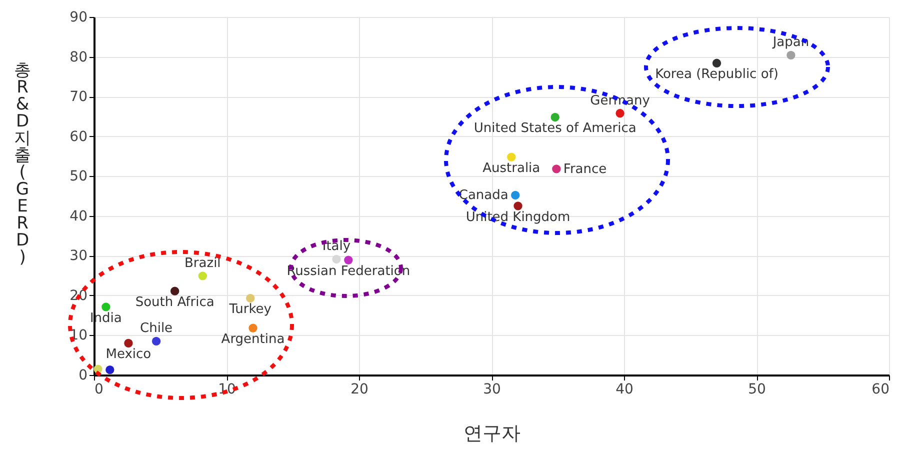 The image size is (900, 455). What do you see at coordinates (202, 263) in the screenshot?
I see `annotation: Brazil` at bounding box center [202, 263].